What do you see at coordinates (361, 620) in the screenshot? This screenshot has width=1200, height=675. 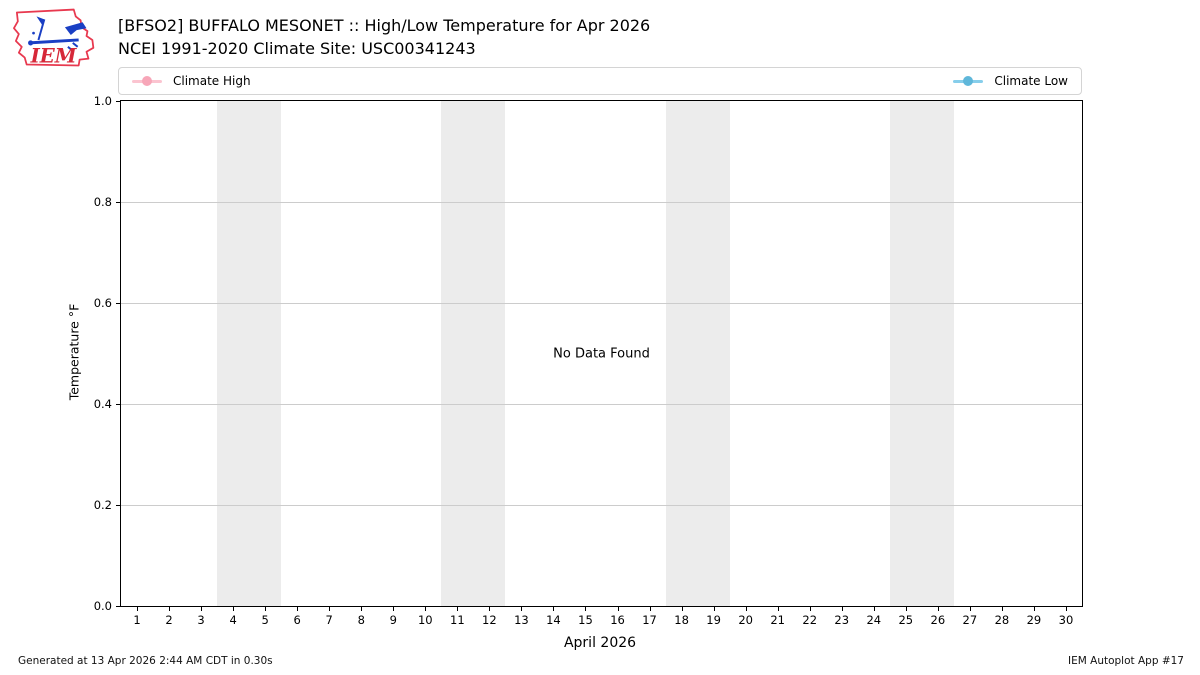 I see `x-tick-label: 8` at bounding box center [361, 620].